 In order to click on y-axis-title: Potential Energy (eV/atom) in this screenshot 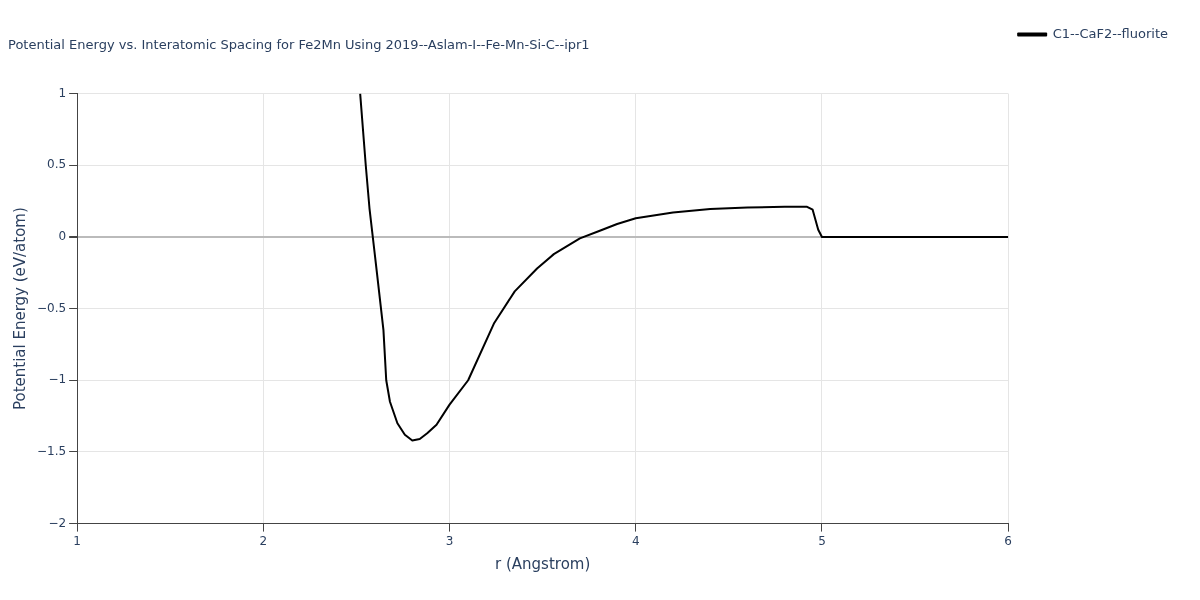, I will do `click(19, 309)`.